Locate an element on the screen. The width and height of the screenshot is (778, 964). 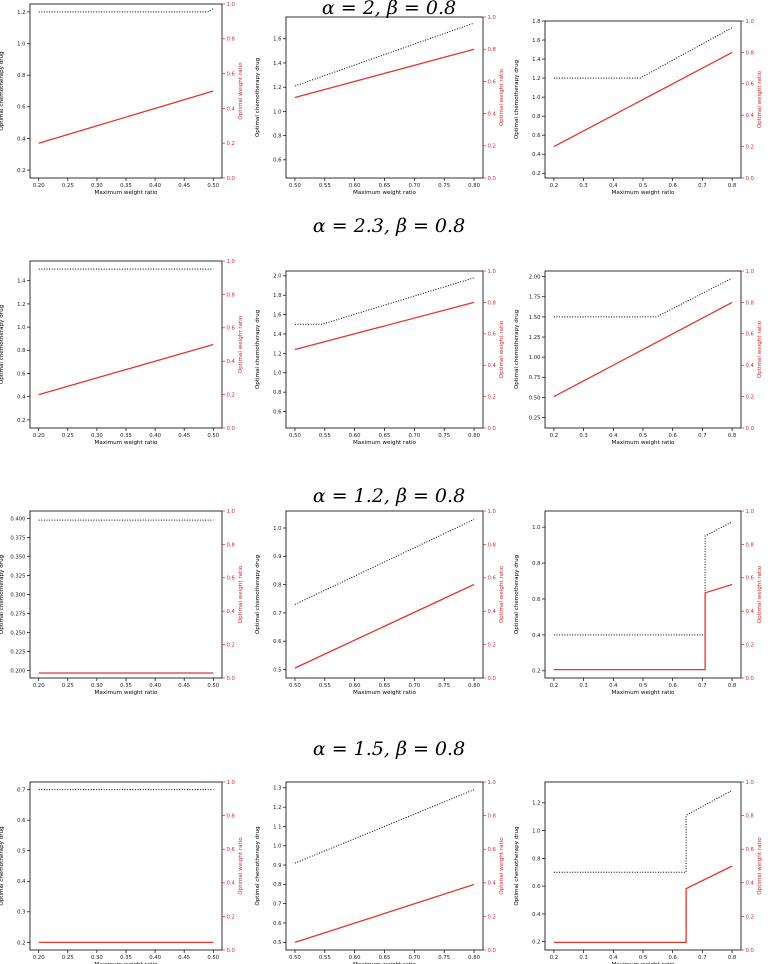
y-tick-label: 0.50 is located at coordinates (535, 398).